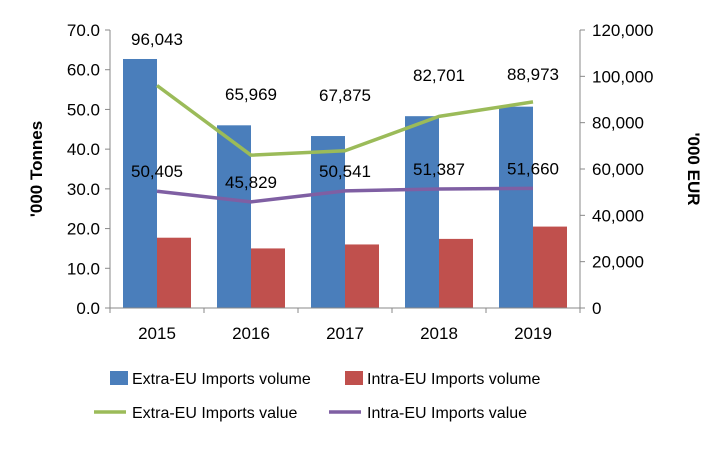 This screenshot has width=711, height=457. I want to click on bar-intra-eu-volume-2016, so click(268, 278).